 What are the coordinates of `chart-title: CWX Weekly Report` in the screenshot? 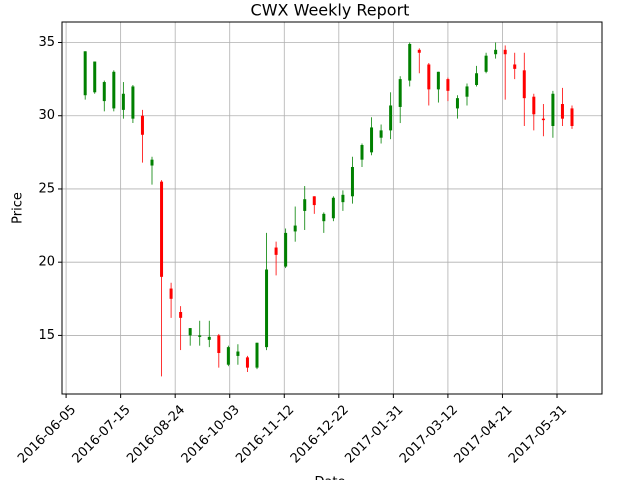 It's located at (330, 10).